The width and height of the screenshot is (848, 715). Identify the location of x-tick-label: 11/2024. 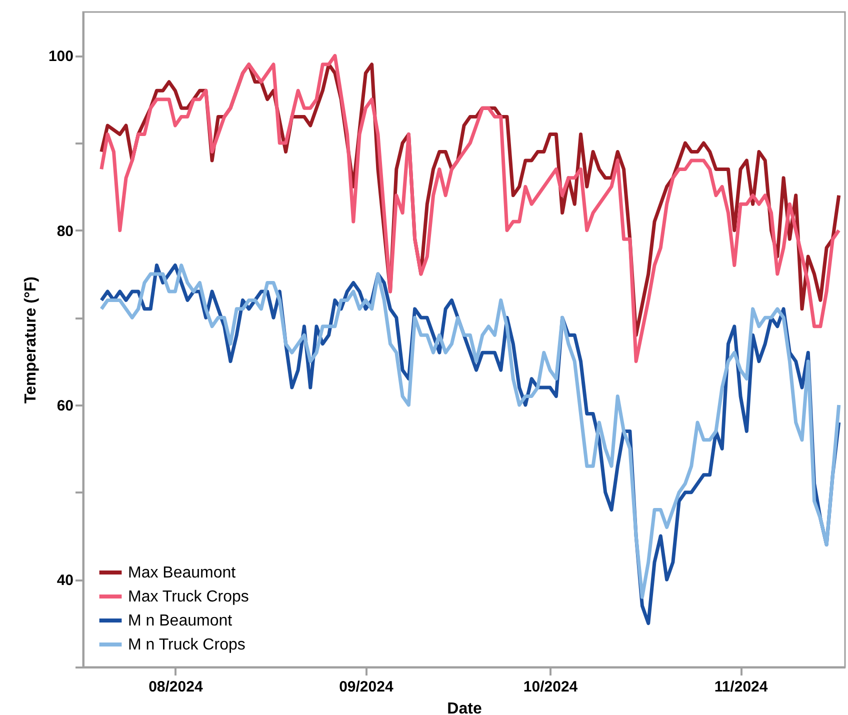
(741, 687).